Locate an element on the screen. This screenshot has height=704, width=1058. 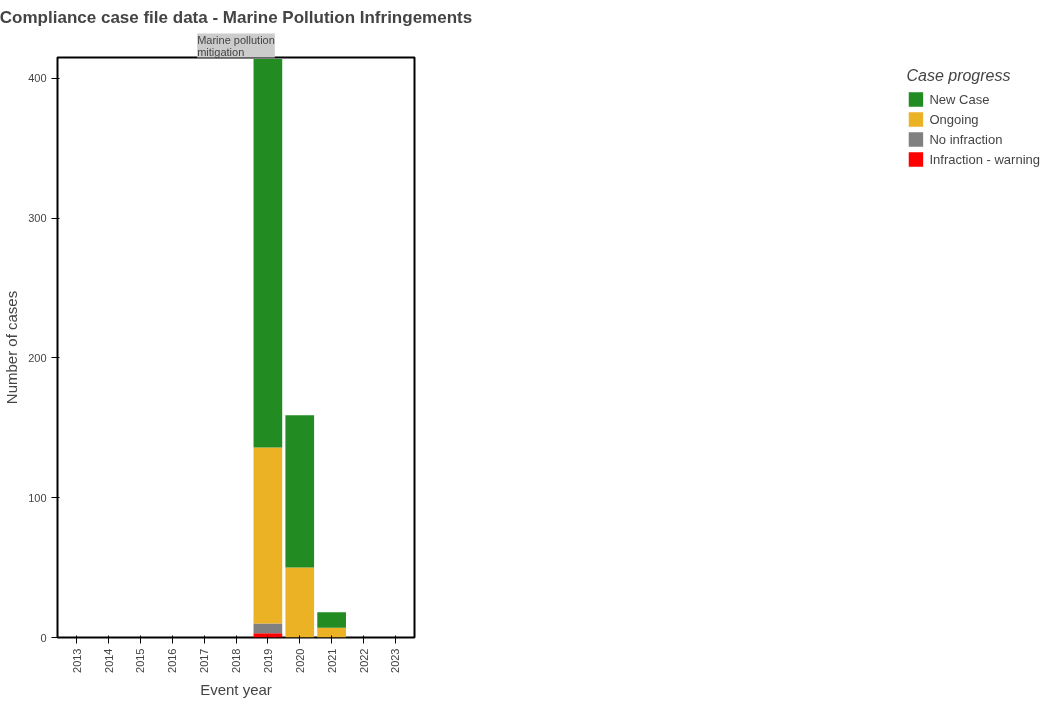
x-tick-label: 2015 is located at coordinates (140, 660).